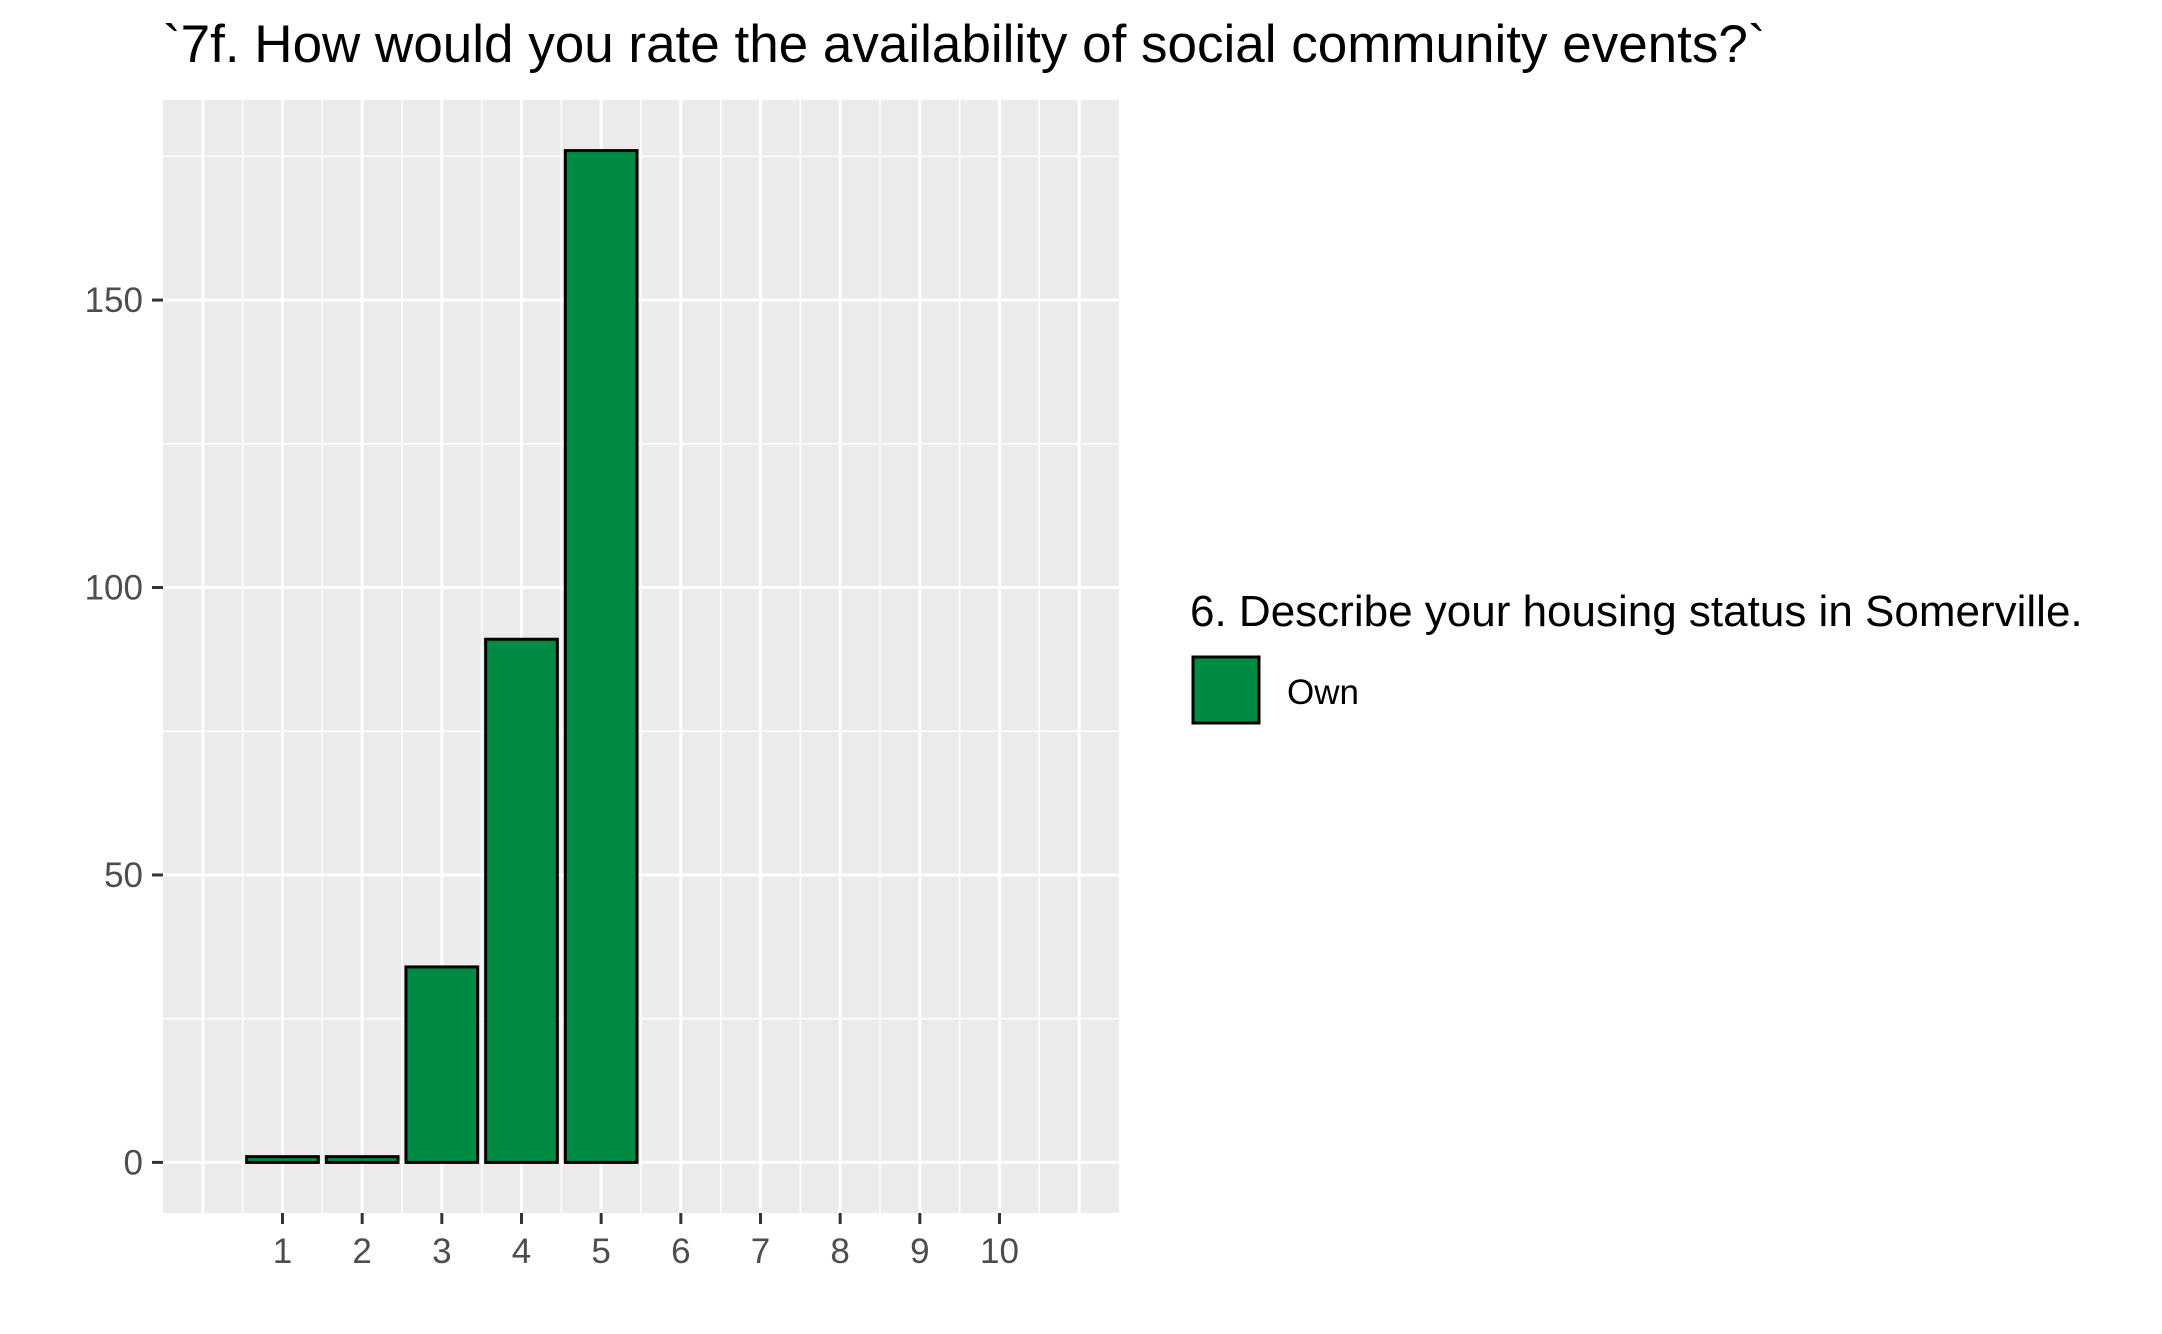 The width and height of the screenshot is (2162, 1334). I want to click on x-tick-label: 4, so click(521, 1251).